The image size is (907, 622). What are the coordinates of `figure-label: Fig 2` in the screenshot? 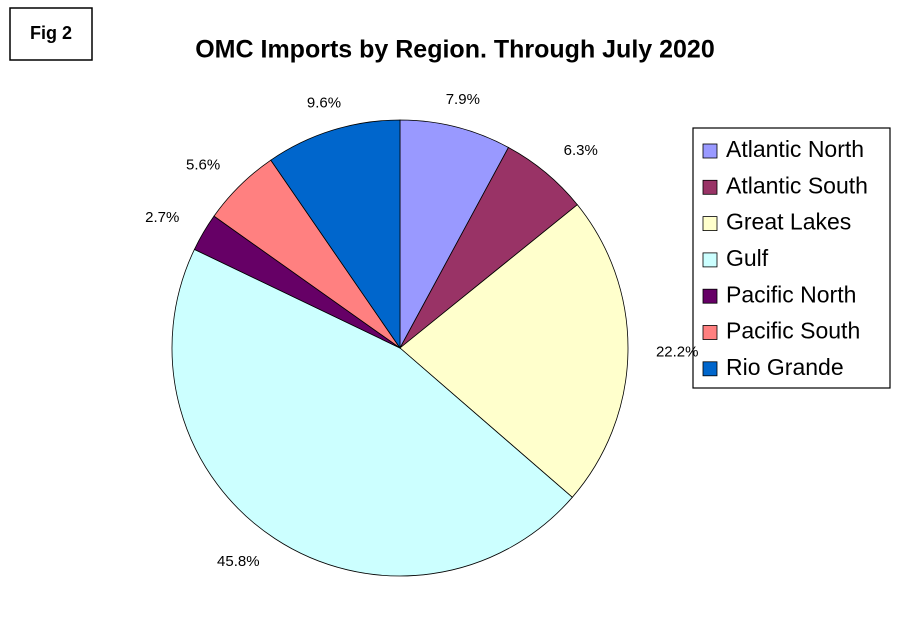 It's located at (51, 33).